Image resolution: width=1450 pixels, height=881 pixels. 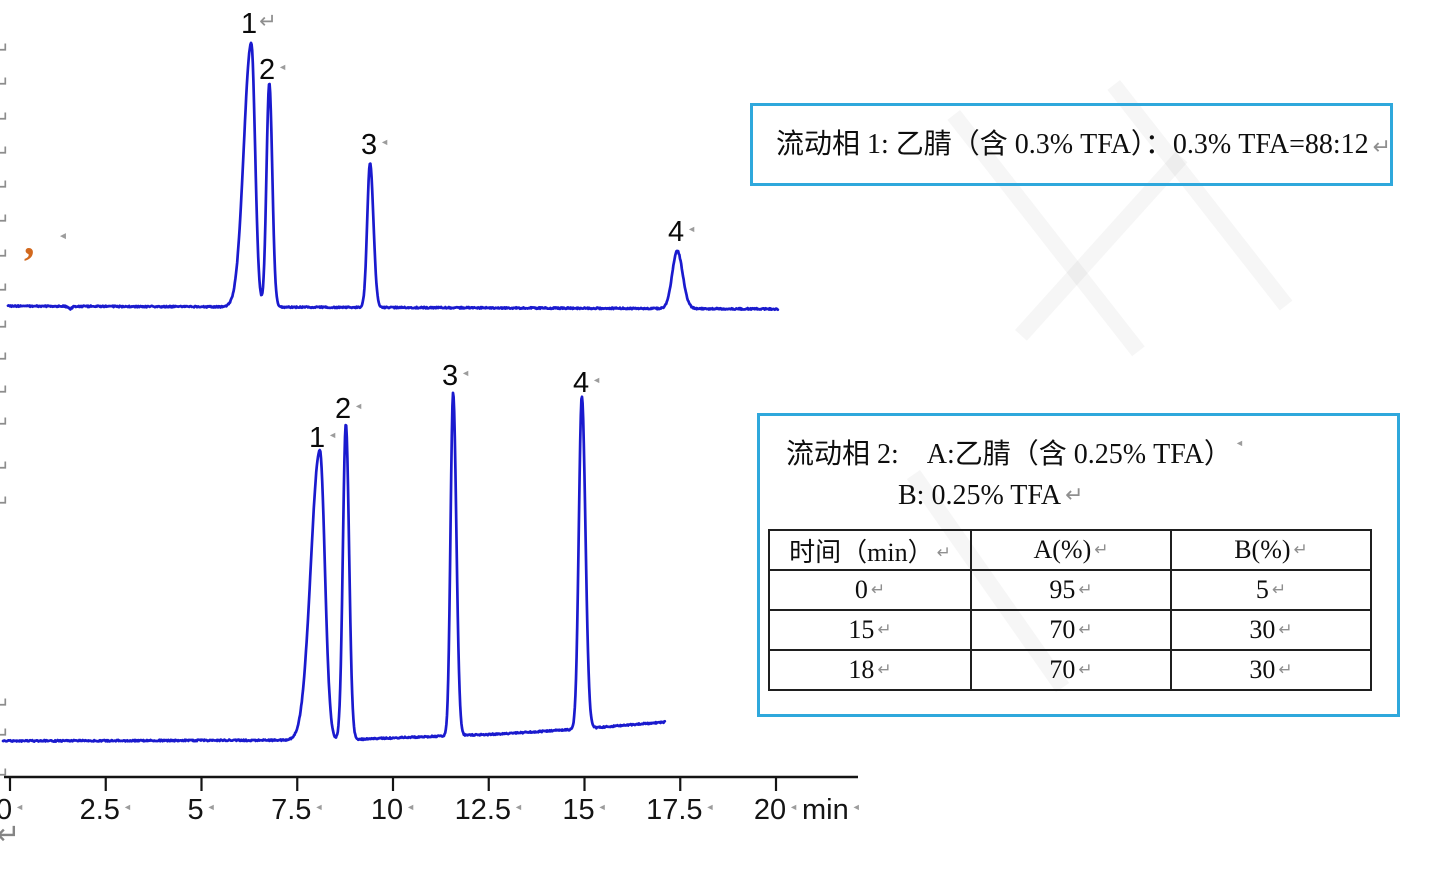 I want to click on gradient-table-body: 0 ↵ 95 ↵ 5 ↵ 15 ↵ 70 ↵ 30 ↵ 18 ↵ 70 ↵ 30 ↵, so click(x=1070, y=630).